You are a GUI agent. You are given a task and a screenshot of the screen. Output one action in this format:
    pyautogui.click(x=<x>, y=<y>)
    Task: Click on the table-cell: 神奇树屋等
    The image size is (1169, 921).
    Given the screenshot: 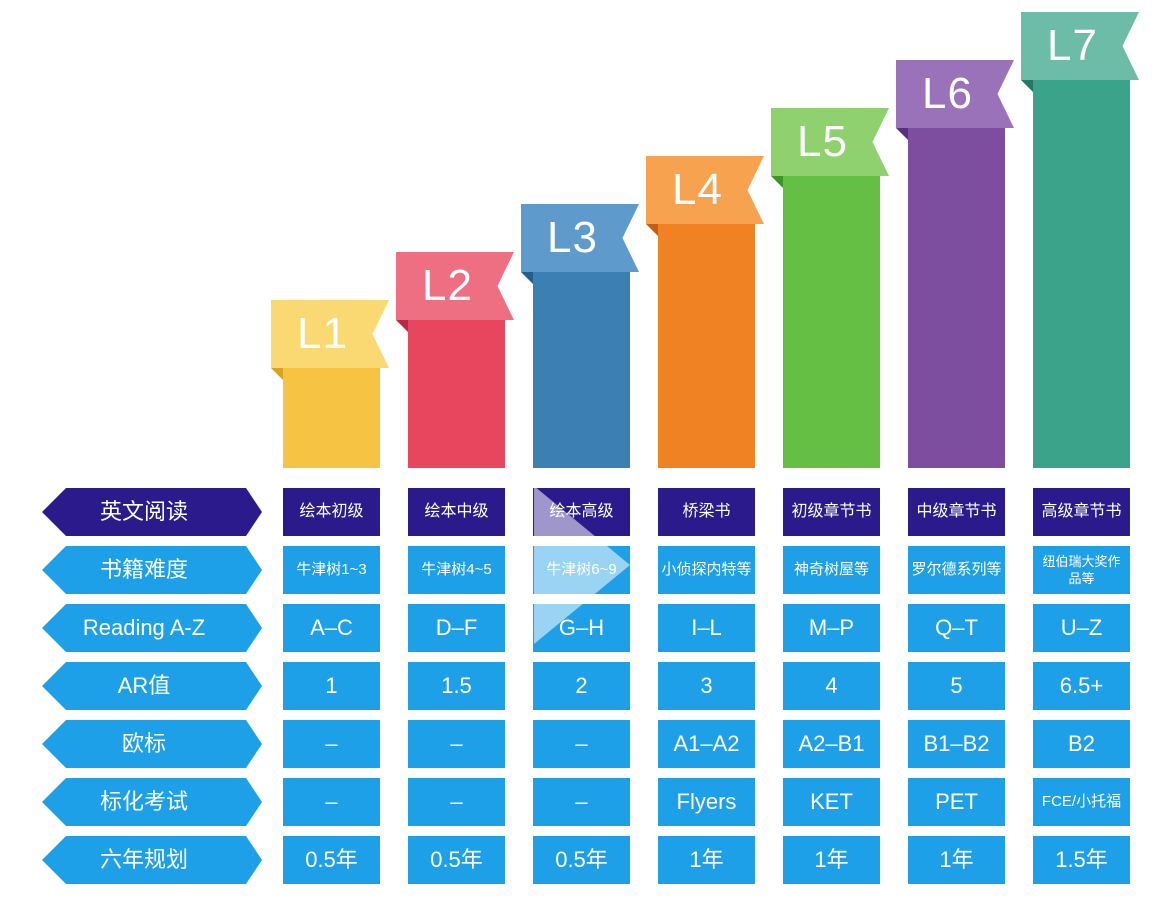 What is the action you would take?
    pyautogui.click(x=831, y=570)
    